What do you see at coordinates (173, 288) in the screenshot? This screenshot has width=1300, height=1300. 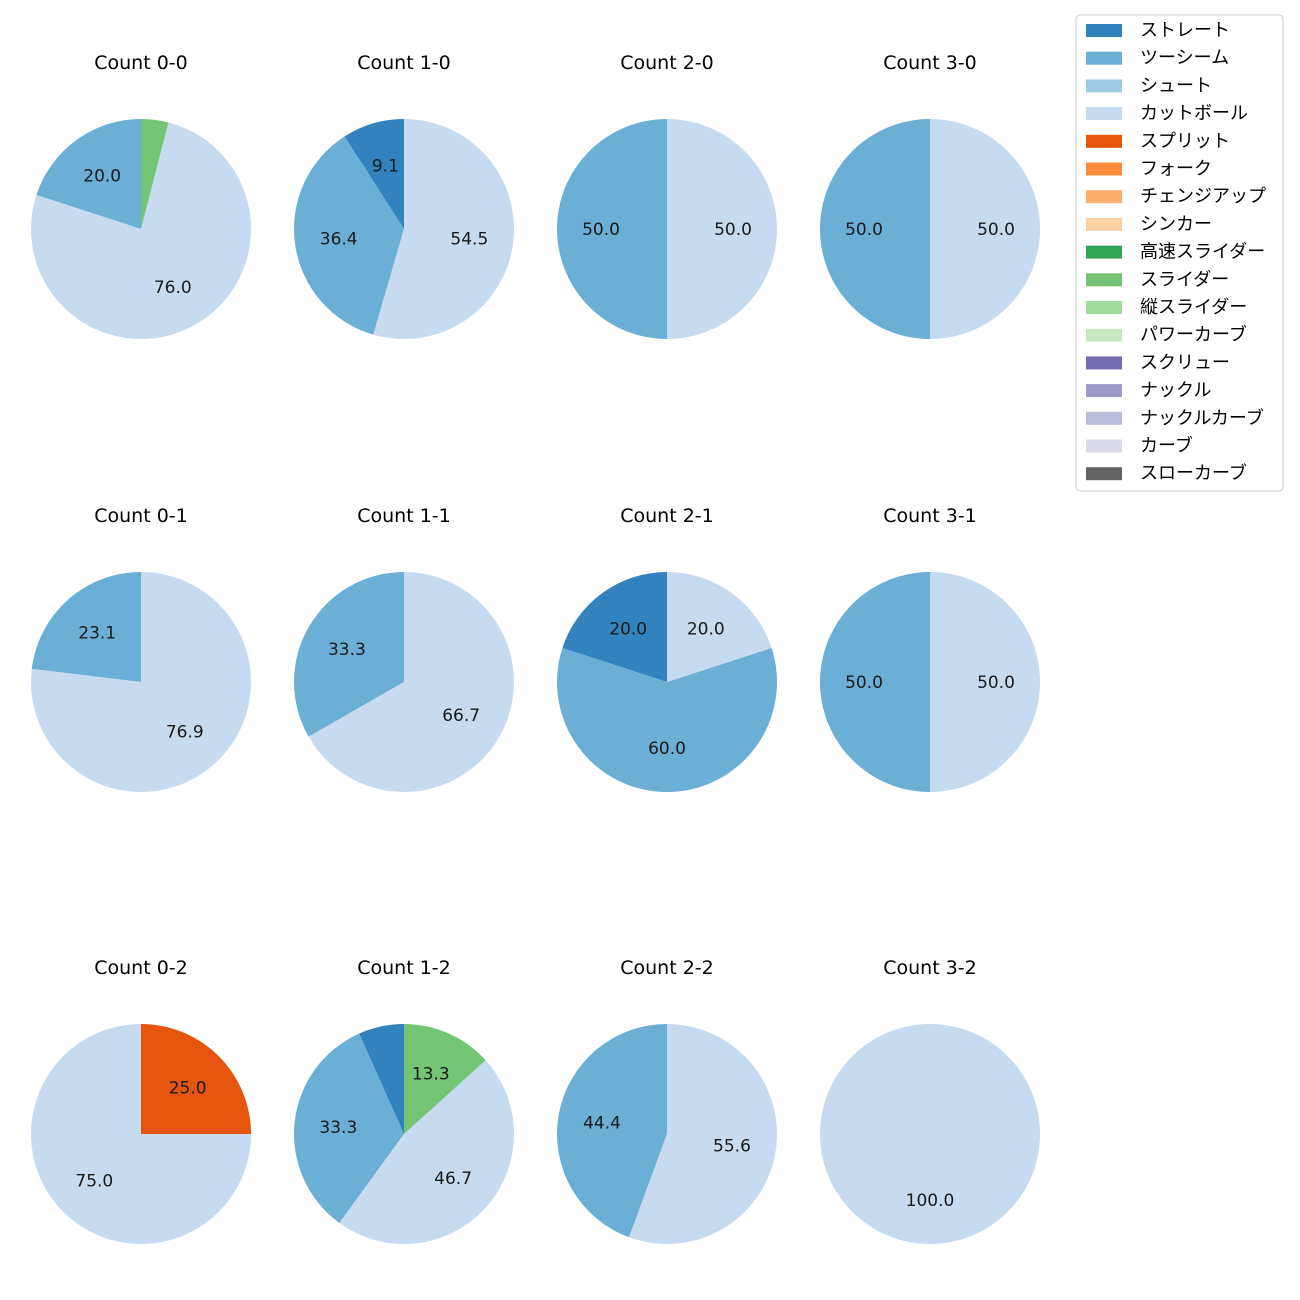 I see `slice-label: 76.0` at bounding box center [173, 288].